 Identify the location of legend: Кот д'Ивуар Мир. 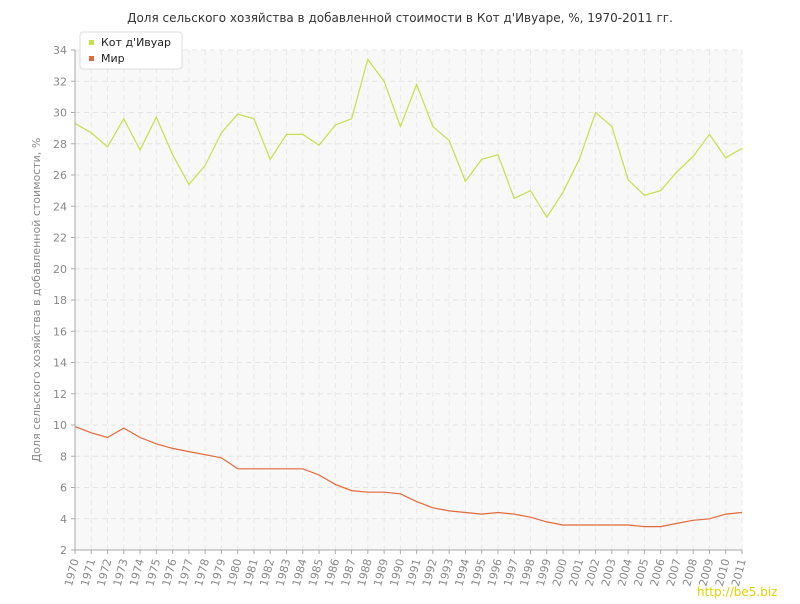
(131, 50).